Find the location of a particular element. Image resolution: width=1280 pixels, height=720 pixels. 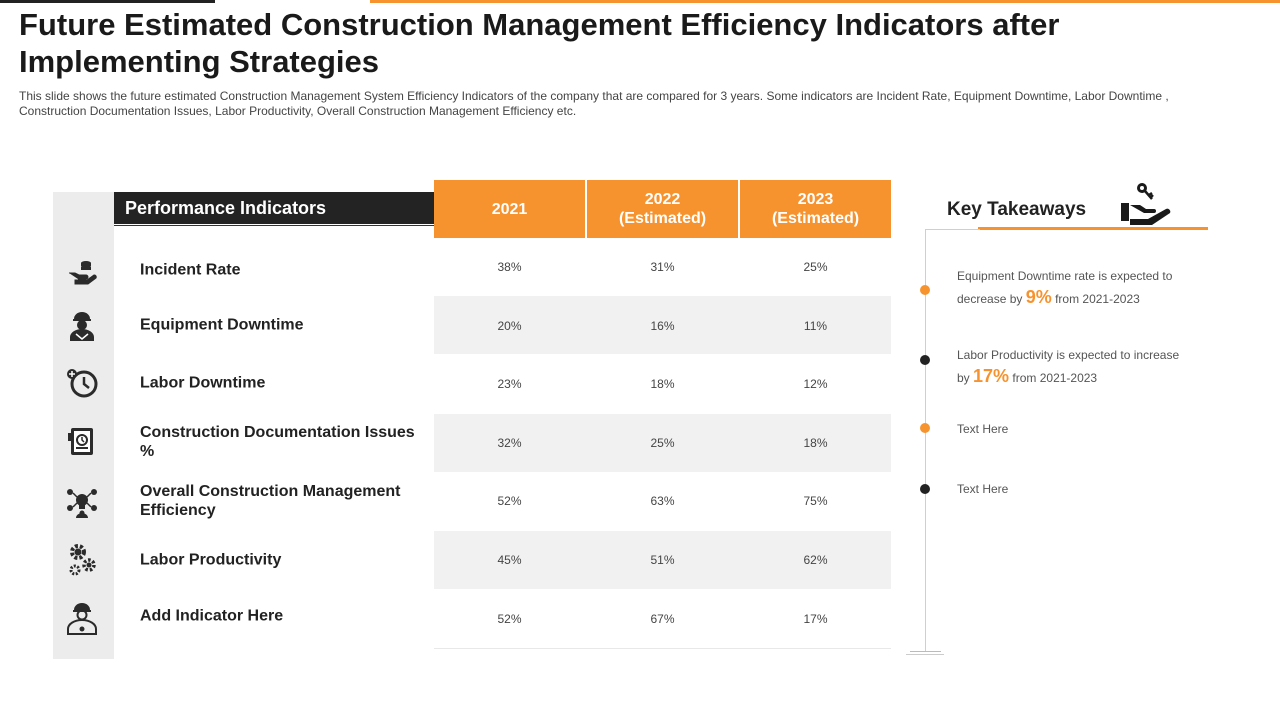

top-accent-orange is located at coordinates (825, 1).